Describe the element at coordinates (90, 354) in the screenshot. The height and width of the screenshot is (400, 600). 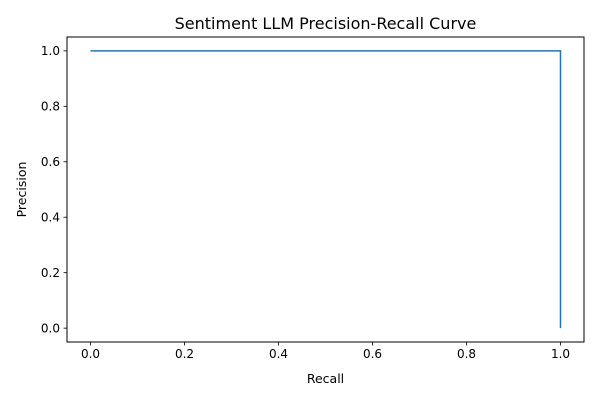
I see `x-tick-label: 0.0` at that location.